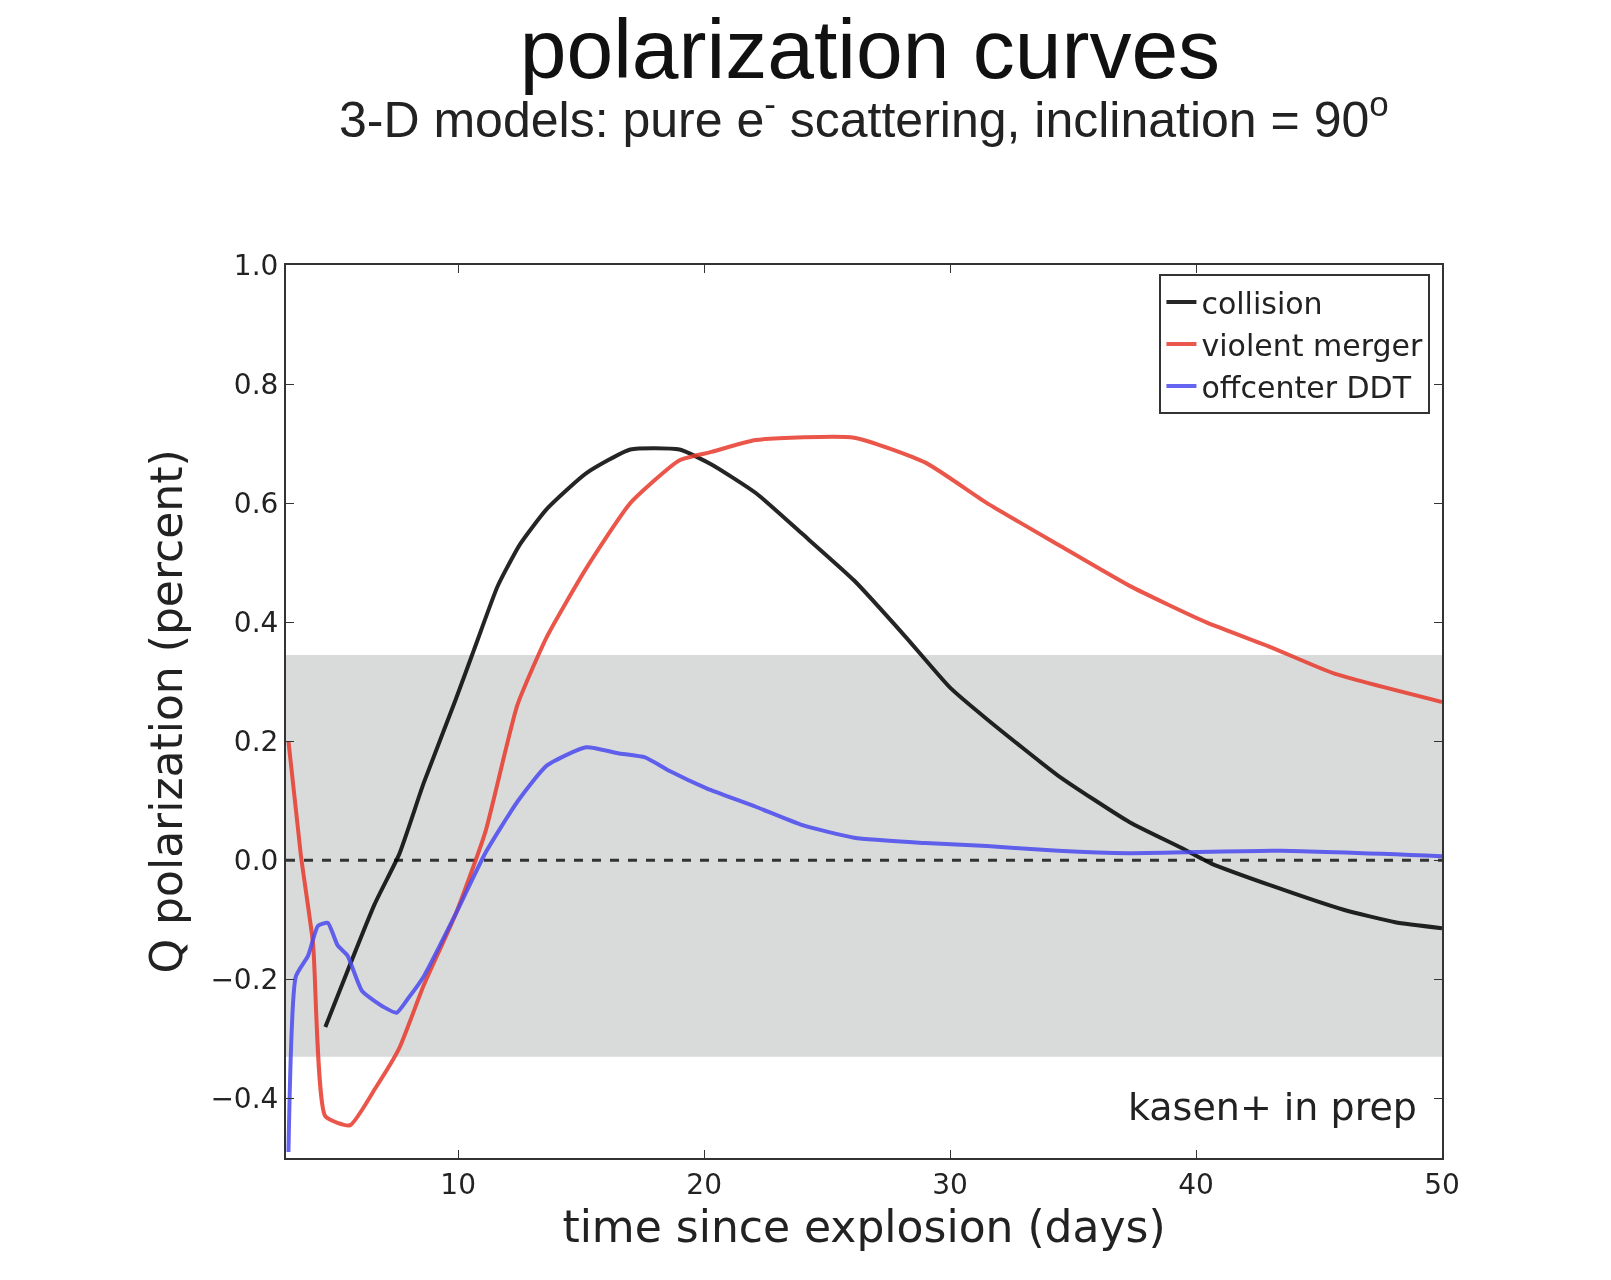  What do you see at coordinates (1312, 345) in the screenshot?
I see `legend-label: violent merger` at bounding box center [1312, 345].